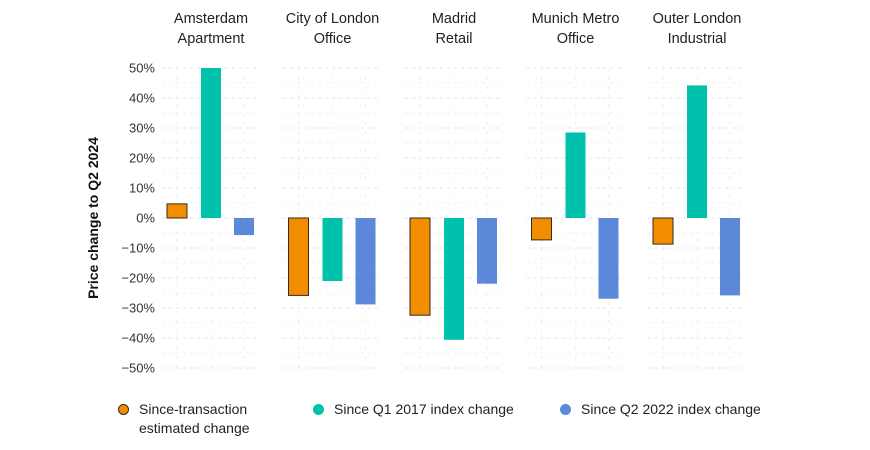  I want to click on legend-item: Since-transaction estimated change, so click(184, 419).